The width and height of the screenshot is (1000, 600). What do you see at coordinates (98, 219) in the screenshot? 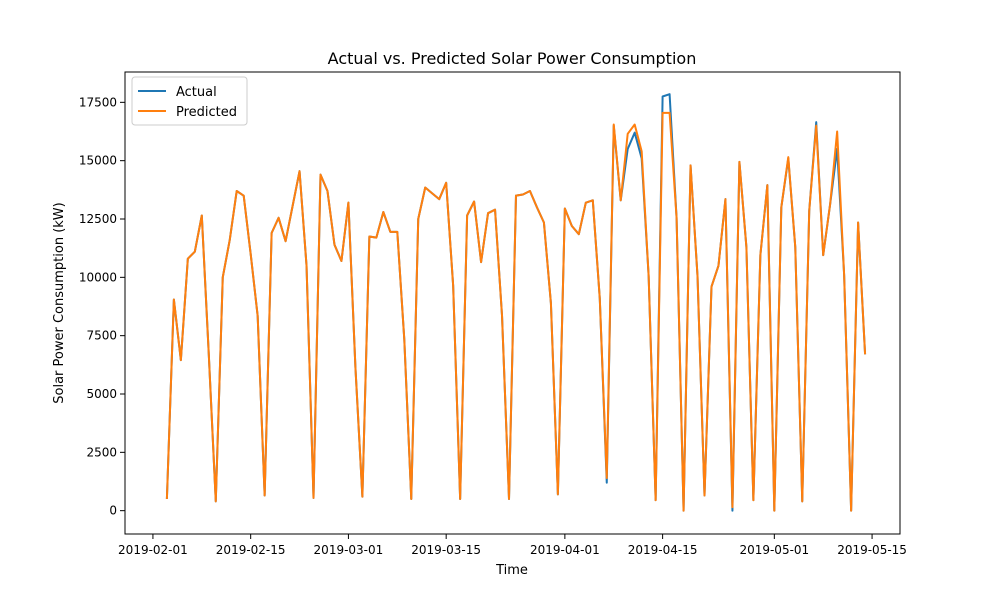
I see `y-tick-label: 12500` at bounding box center [98, 219].